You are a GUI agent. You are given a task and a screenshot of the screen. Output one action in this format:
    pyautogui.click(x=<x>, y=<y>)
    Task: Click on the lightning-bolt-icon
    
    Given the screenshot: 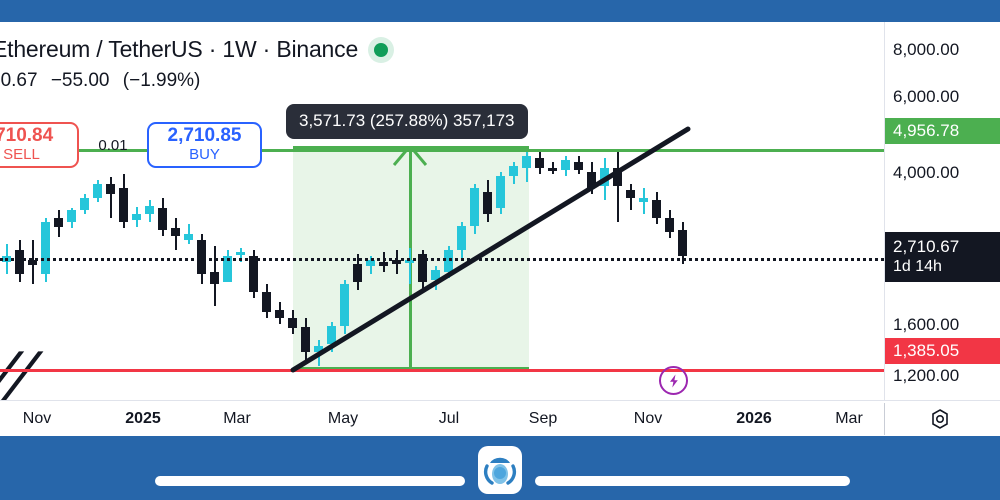 What is the action you would take?
    pyautogui.click(x=673, y=380)
    